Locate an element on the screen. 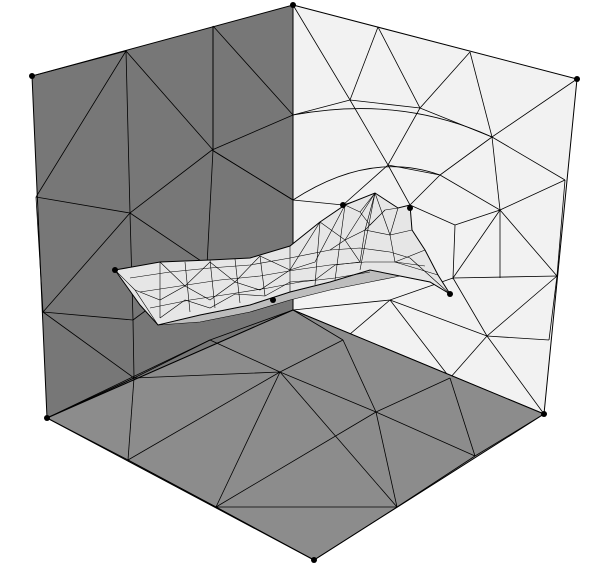 The image size is (590, 566). surface-mesh is located at coordinates (282, 259).